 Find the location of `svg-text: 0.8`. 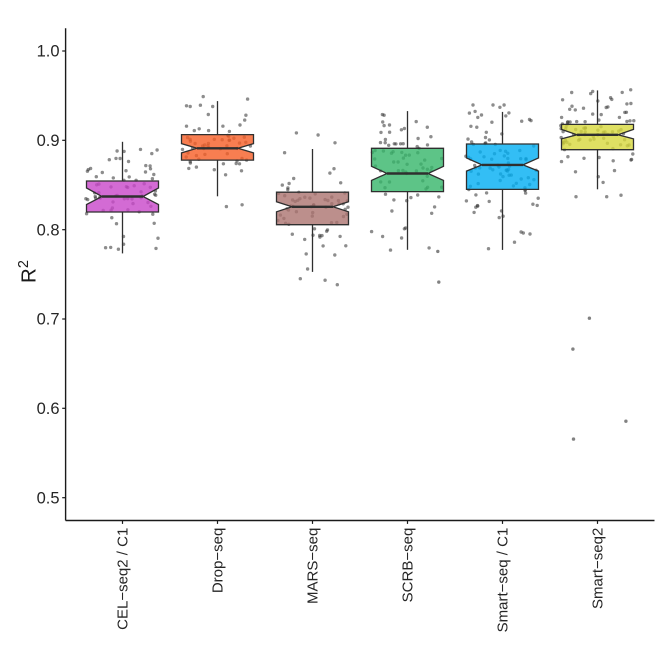

svg-text: 0.8 is located at coordinates (48, 230).